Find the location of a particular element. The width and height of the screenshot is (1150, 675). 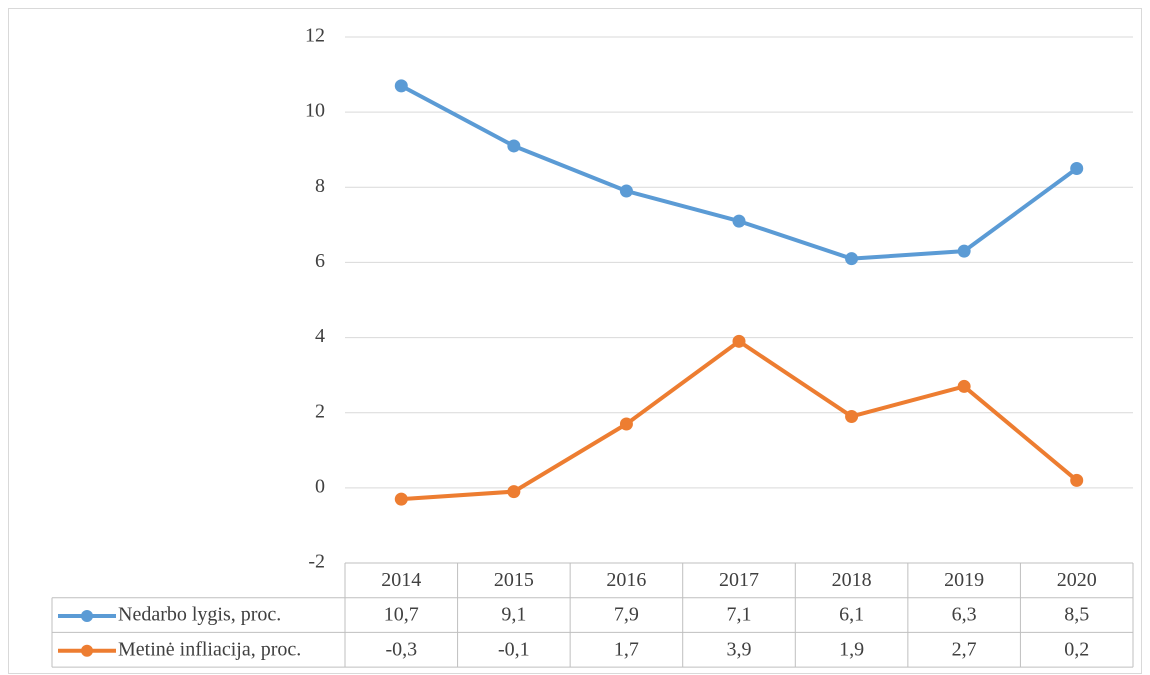

table-value: -0,3 is located at coordinates (401, 649).